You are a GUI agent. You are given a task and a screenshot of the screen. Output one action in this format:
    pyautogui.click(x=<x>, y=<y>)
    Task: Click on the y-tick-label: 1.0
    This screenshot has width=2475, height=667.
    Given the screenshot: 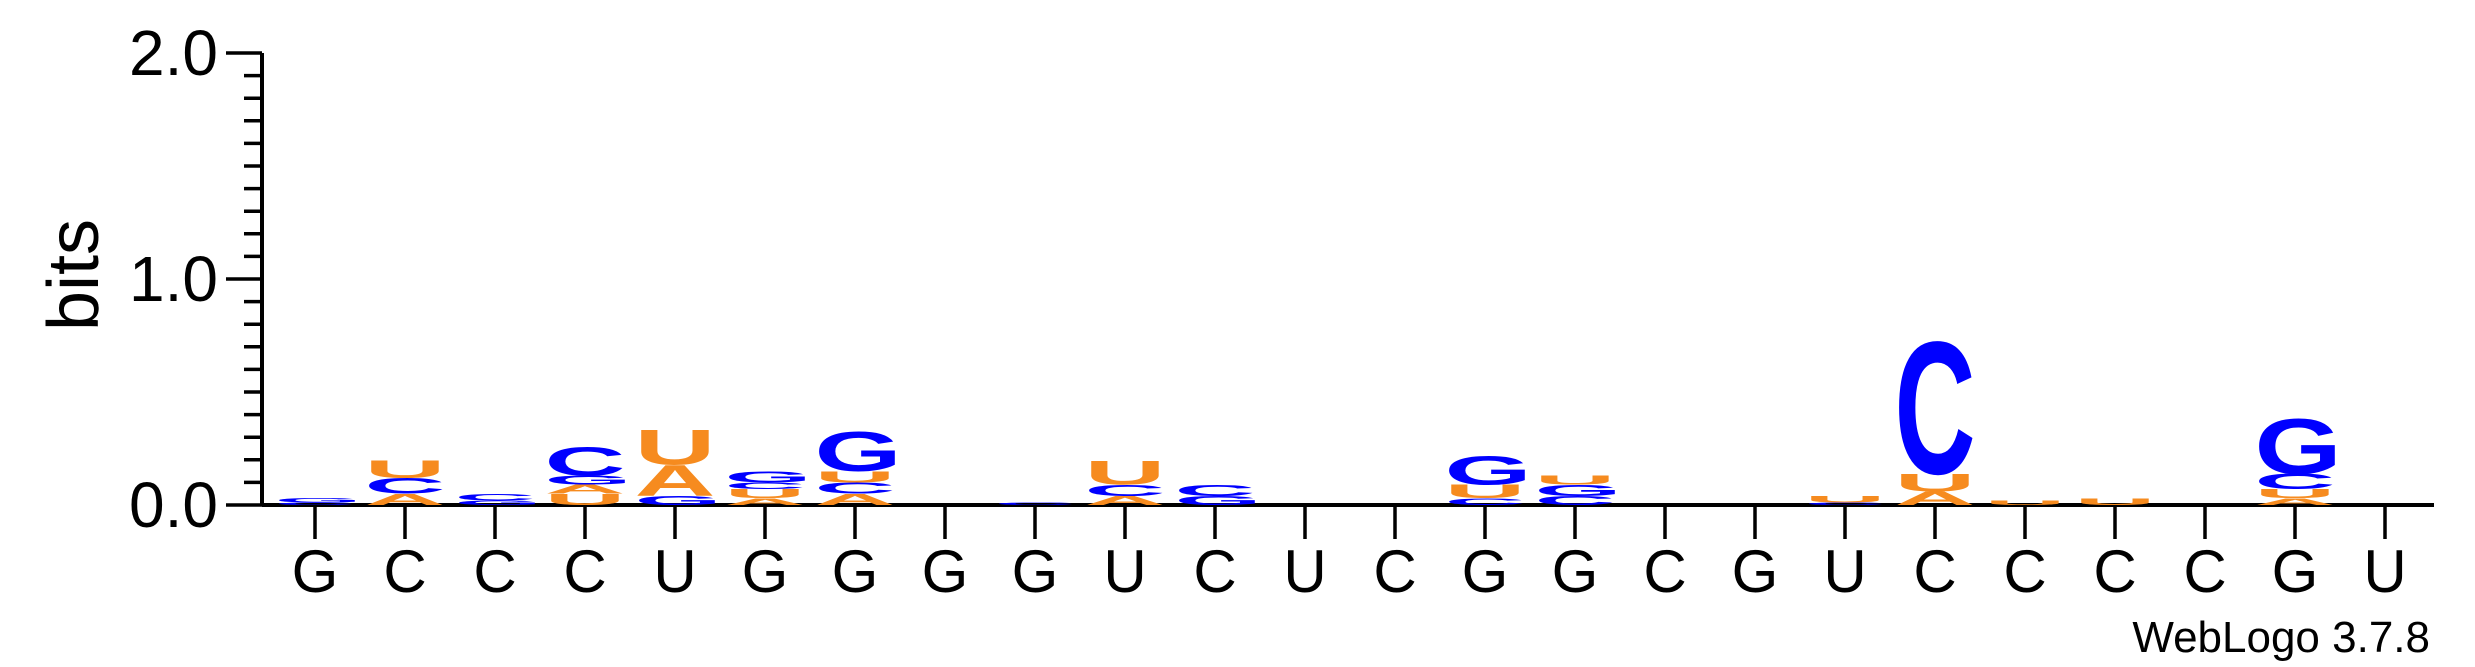 What is the action you would take?
    pyautogui.click(x=173, y=279)
    